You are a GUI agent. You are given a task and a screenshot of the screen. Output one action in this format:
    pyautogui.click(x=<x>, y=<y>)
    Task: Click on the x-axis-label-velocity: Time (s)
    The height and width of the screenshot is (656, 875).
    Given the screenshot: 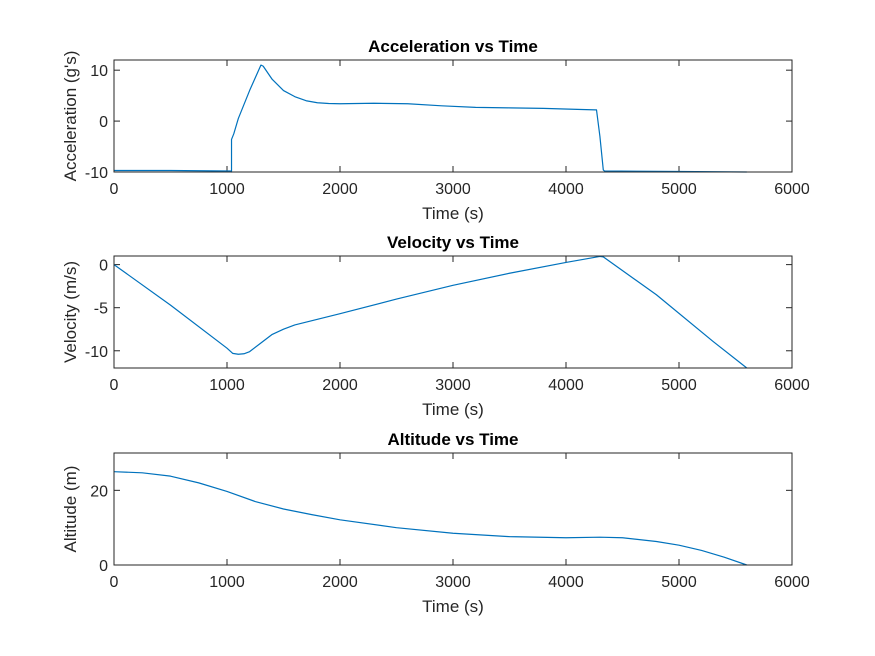 What is the action you would take?
    pyautogui.click(x=453, y=409)
    